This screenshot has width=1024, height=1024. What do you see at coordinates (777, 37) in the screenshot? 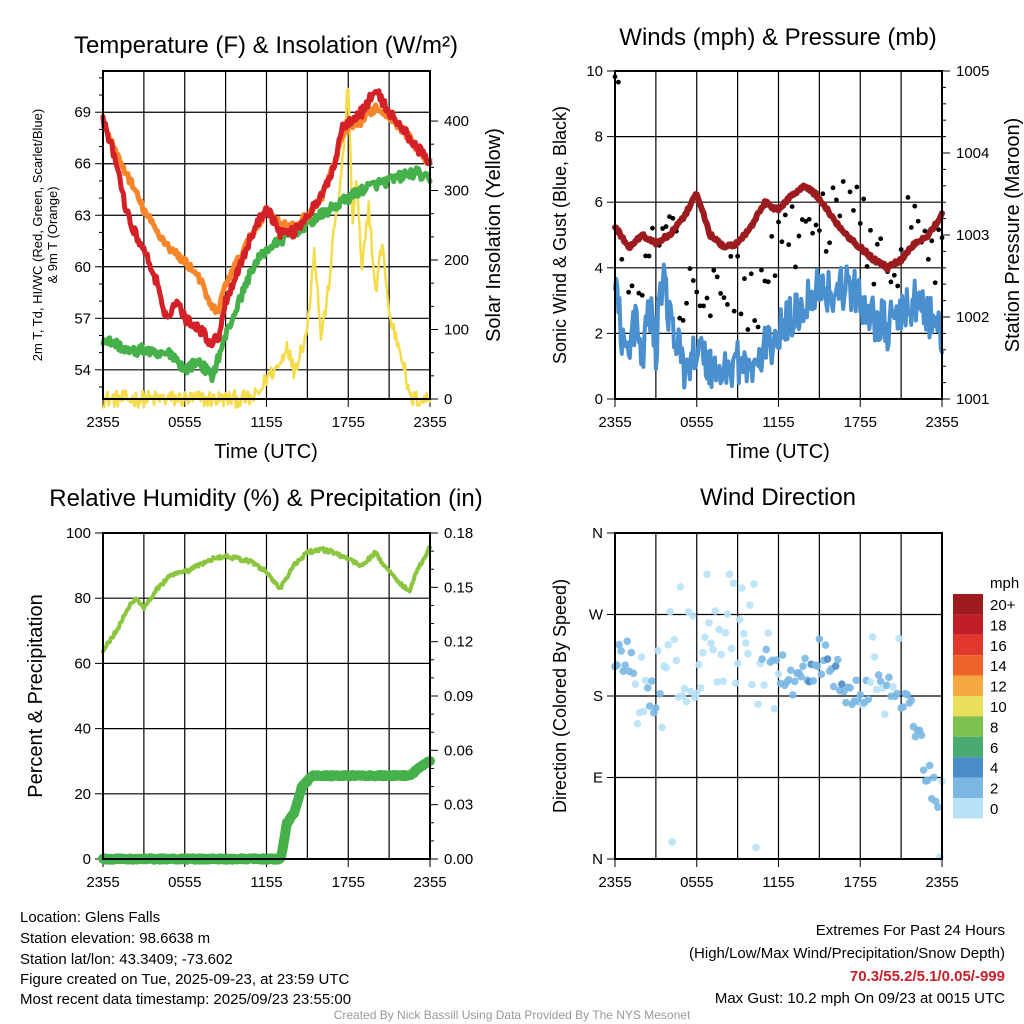
I see `wind-chart-title: Winds (mph) & Pressure (mb)` at bounding box center [777, 37].